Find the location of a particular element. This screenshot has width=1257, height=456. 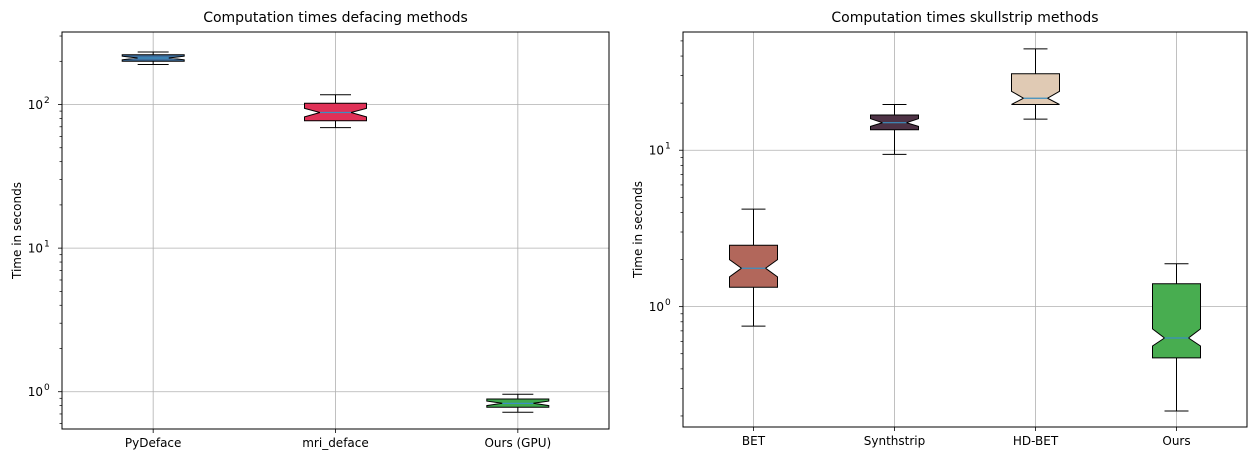

y-tick-label-exponent: 2 is located at coordinates (47, 101).